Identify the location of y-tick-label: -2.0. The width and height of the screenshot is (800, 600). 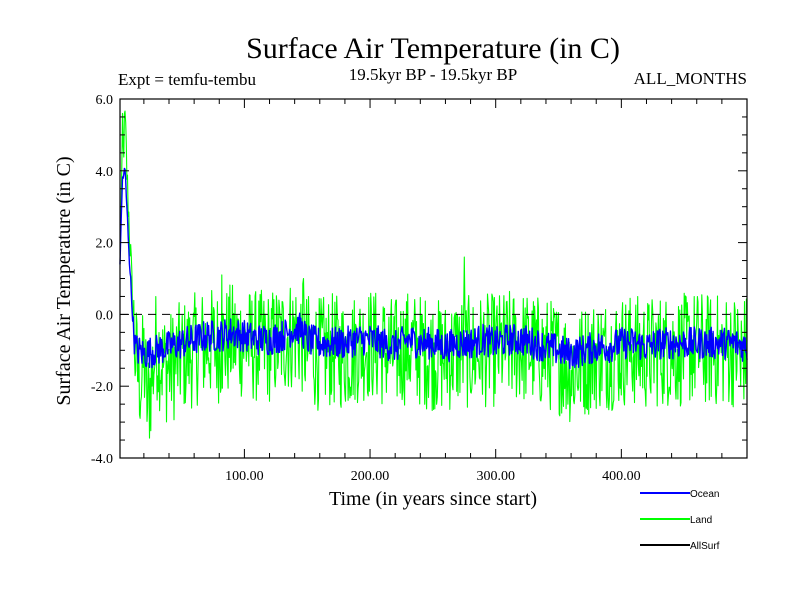
(102, 387).